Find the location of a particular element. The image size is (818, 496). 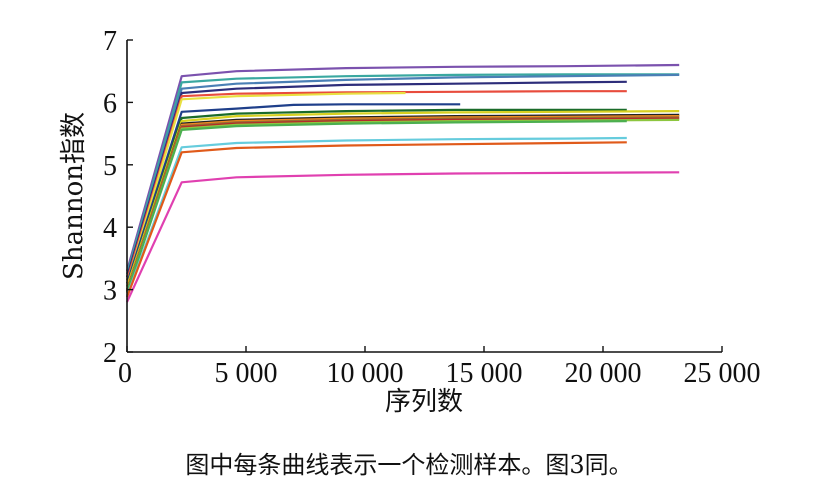

y-tick-label: 4 is located at coordinates (110, 228).